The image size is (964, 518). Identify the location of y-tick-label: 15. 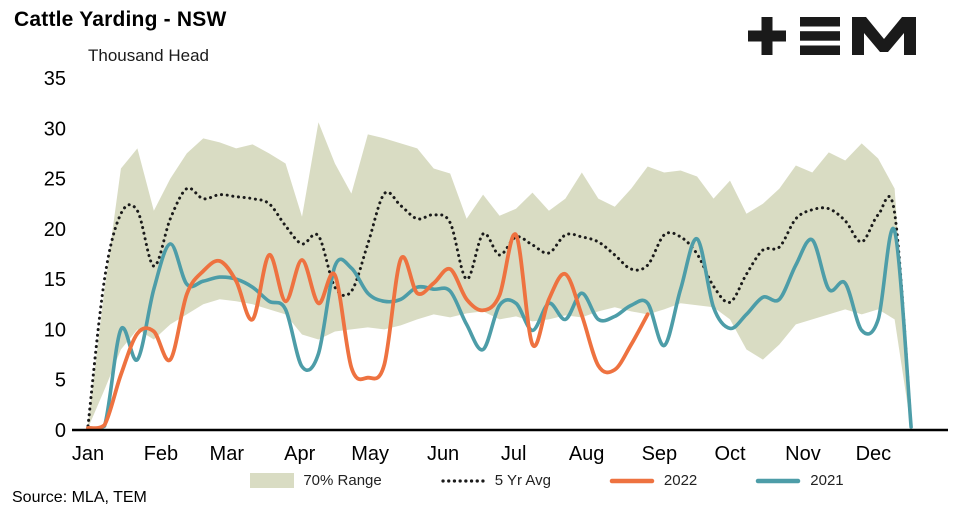
(55, 280).